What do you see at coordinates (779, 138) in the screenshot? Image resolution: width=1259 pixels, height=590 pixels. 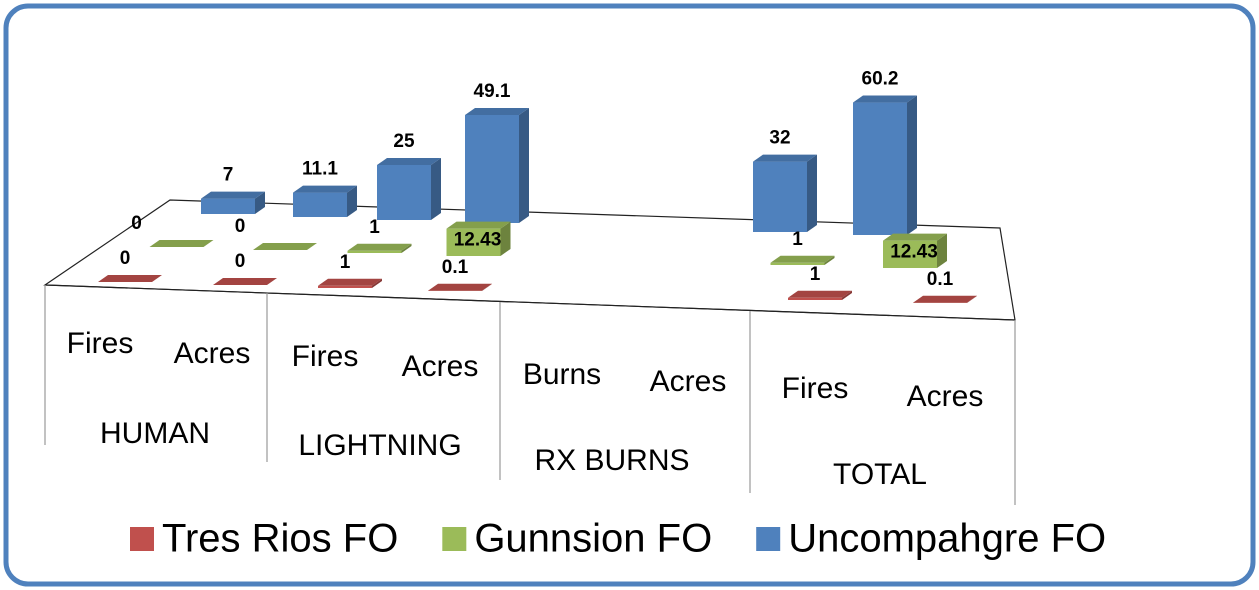 I see `value-label: 32` at bounding box center [779, 138].